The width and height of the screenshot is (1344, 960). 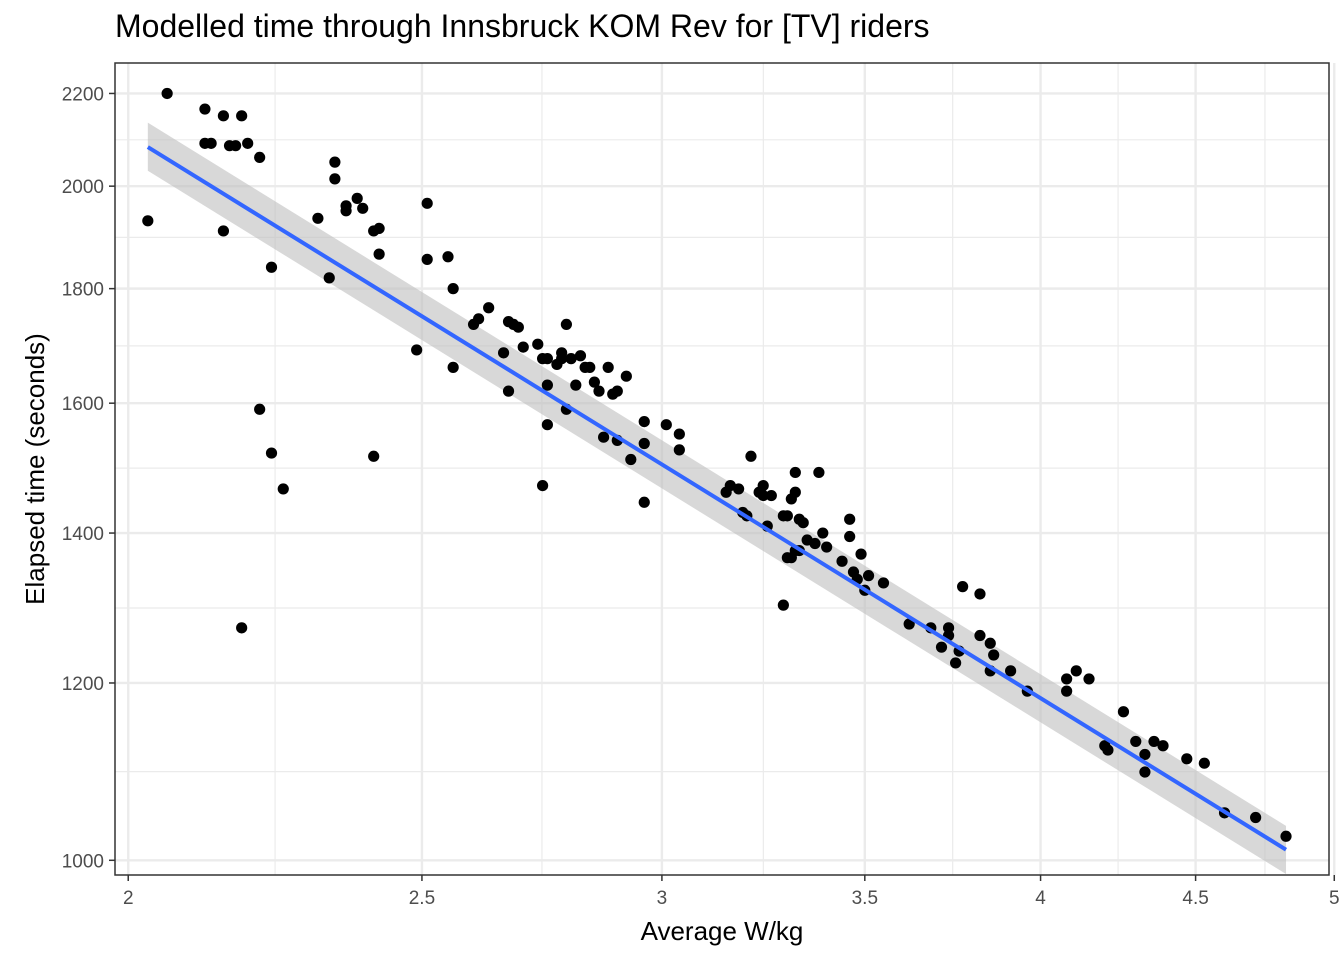 I want to click on y-axis-title: Elapsed time (seconds), so click(x=35, y=469).